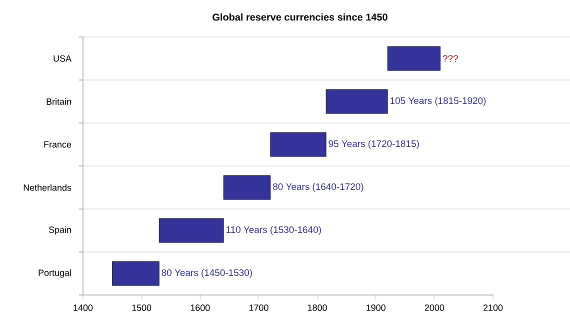 The image size is (570, 333). Describe the element at coordinates (58, 144) in the screenshot. I see `y-tick-label: France` at that location.